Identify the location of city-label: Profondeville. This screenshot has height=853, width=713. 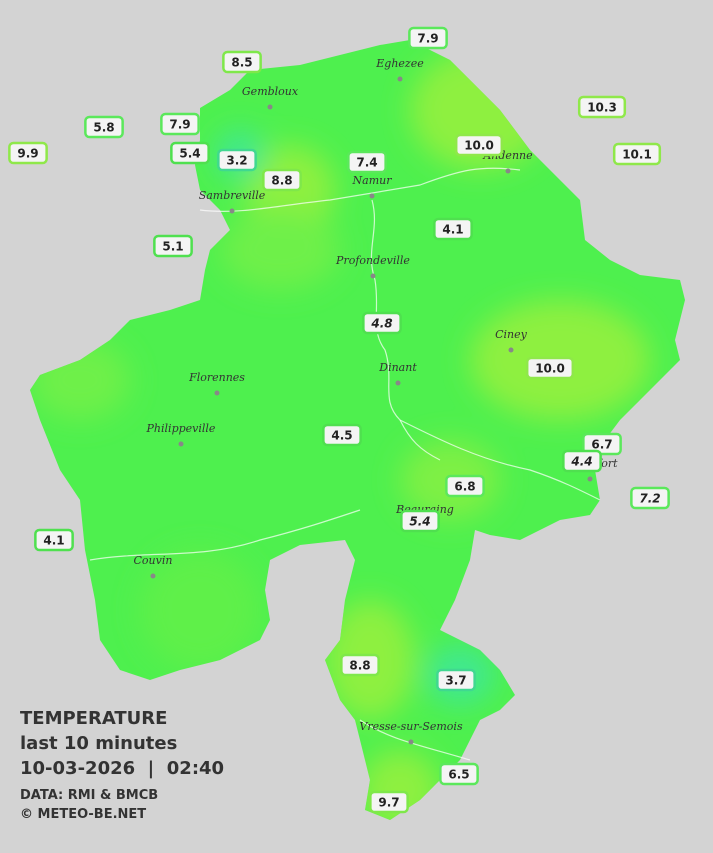
(372, 260).